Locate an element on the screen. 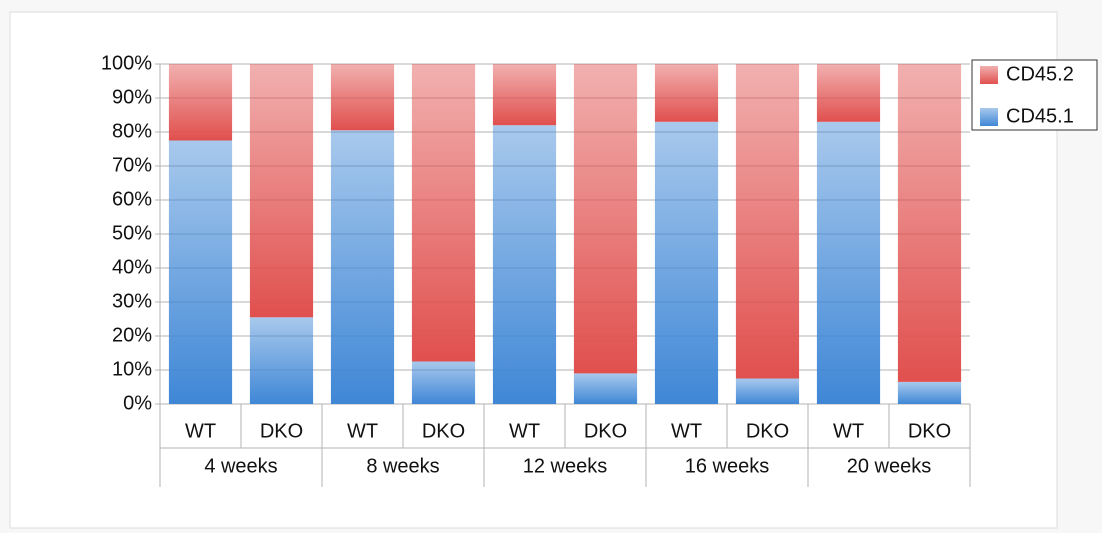 This screenshot has width=1102, height=533. legend-label: CD45.1 is located at coordinates (1040, 116).